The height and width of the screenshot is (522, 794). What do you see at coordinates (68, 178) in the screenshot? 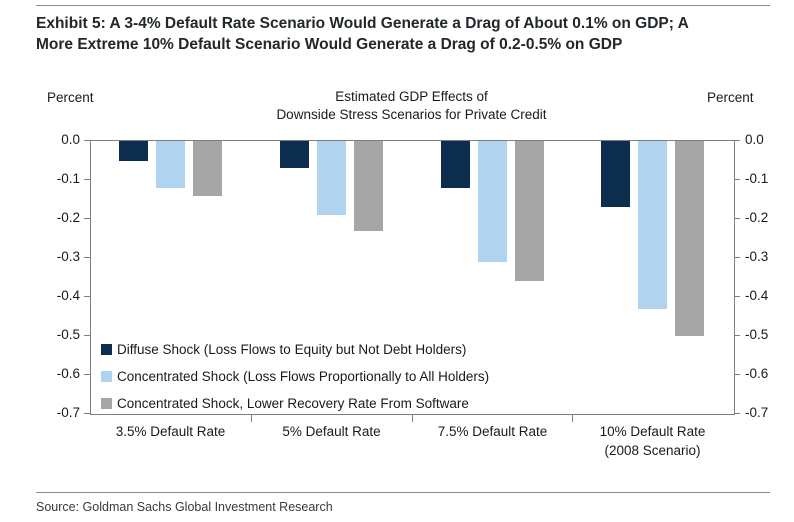
I see `y-tick-label-left: -0.1` at bounding box center [68, 178].